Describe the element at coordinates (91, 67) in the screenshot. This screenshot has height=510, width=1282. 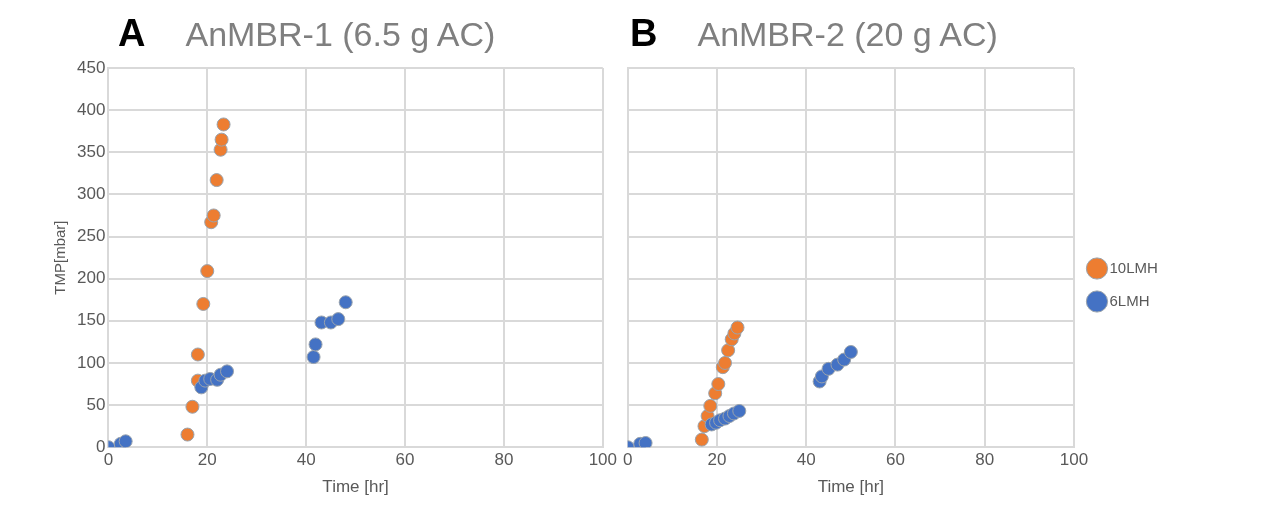
I see `y-tick-label: 450` at that location.